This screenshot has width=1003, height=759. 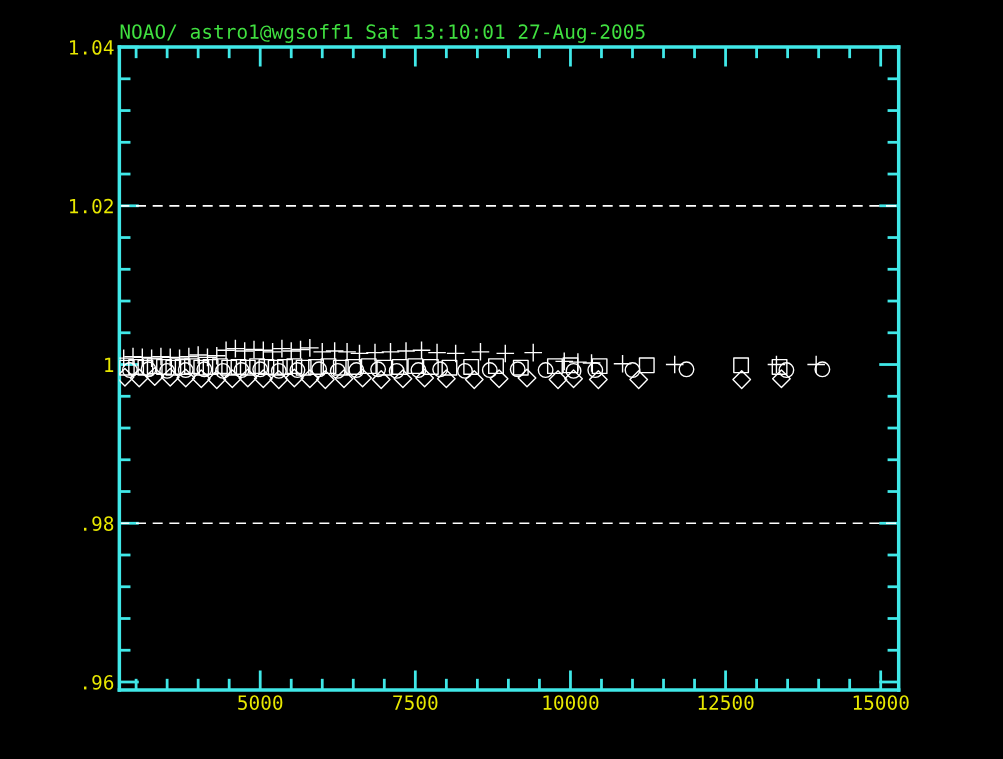 I want to click on x-tick-label: 15000, so click(x=881, y=702).